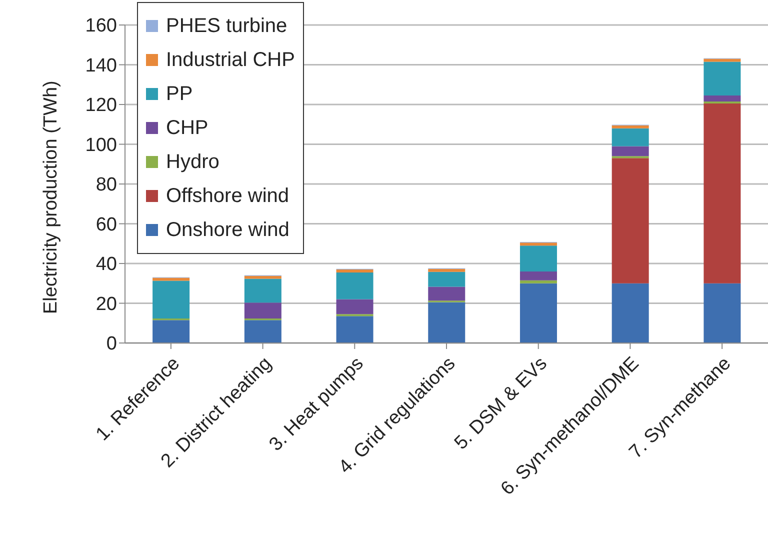 Image resolution: width=768 pixels, height=556 pixels. I want to click on y-tick-label: 60, so click(106, 225).